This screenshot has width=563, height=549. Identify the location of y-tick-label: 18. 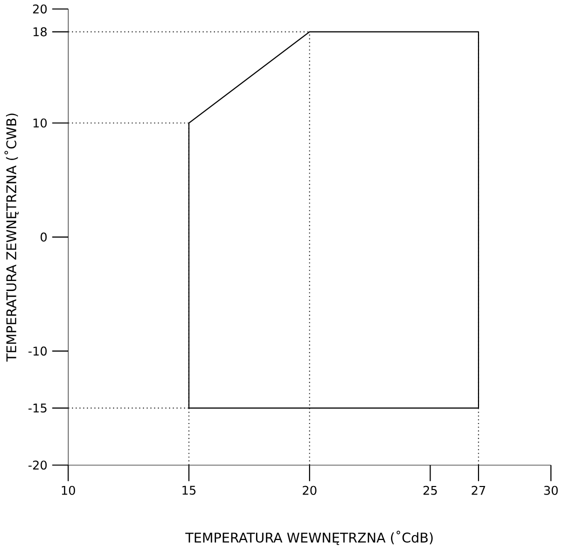
(40, 31).